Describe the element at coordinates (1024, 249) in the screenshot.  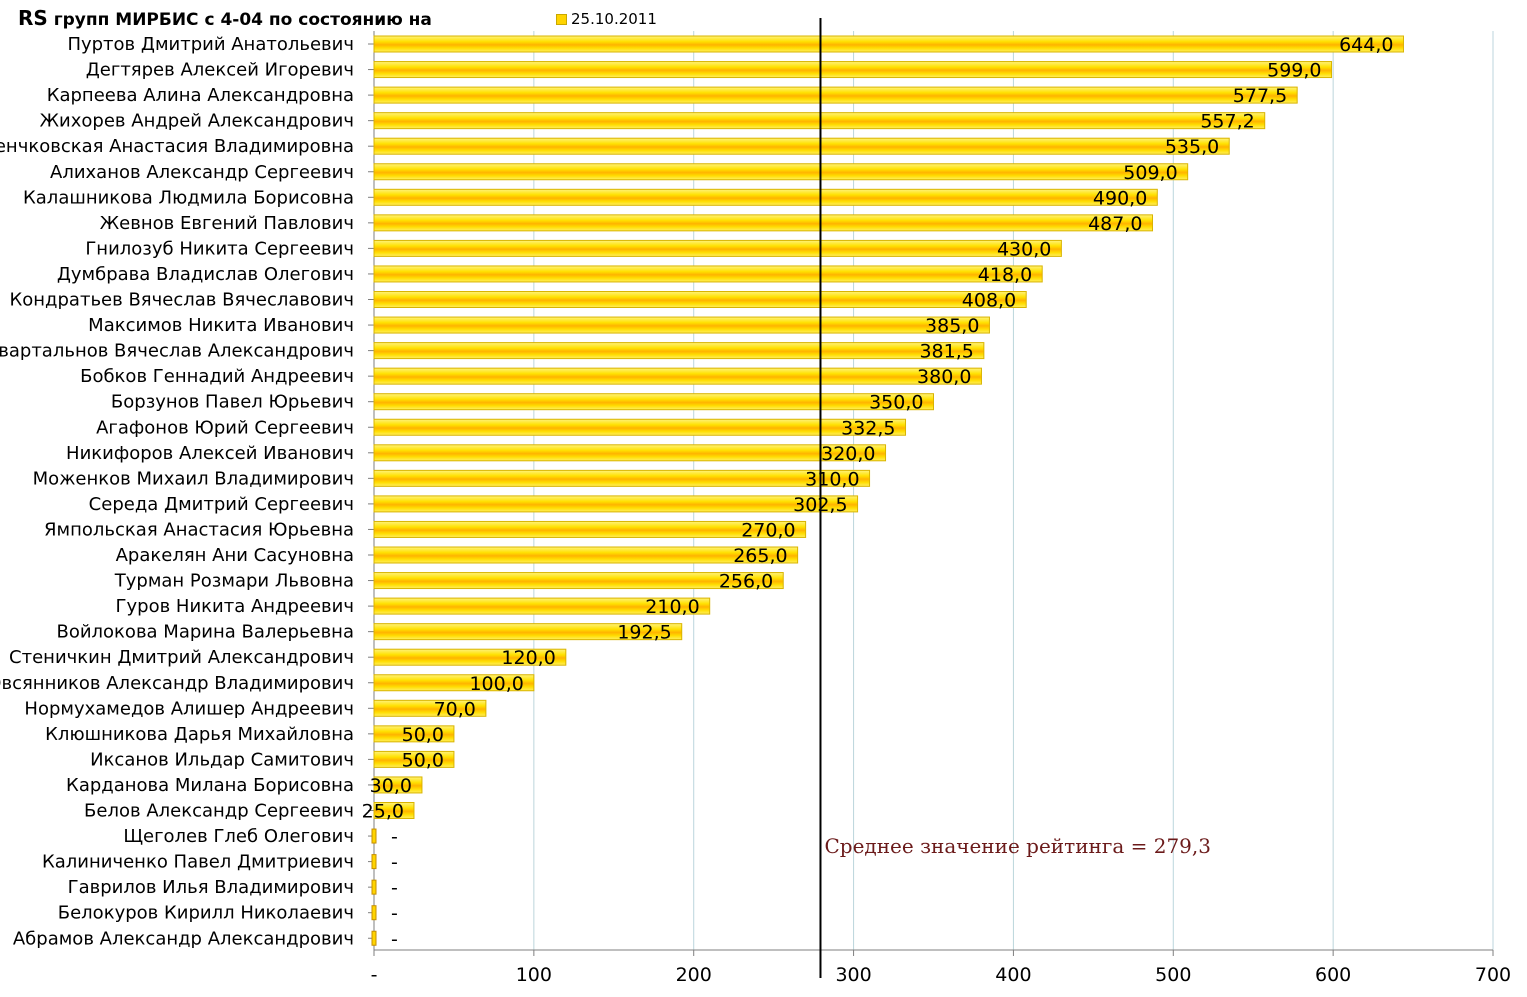
I see `value-label: 430,0` at that location.